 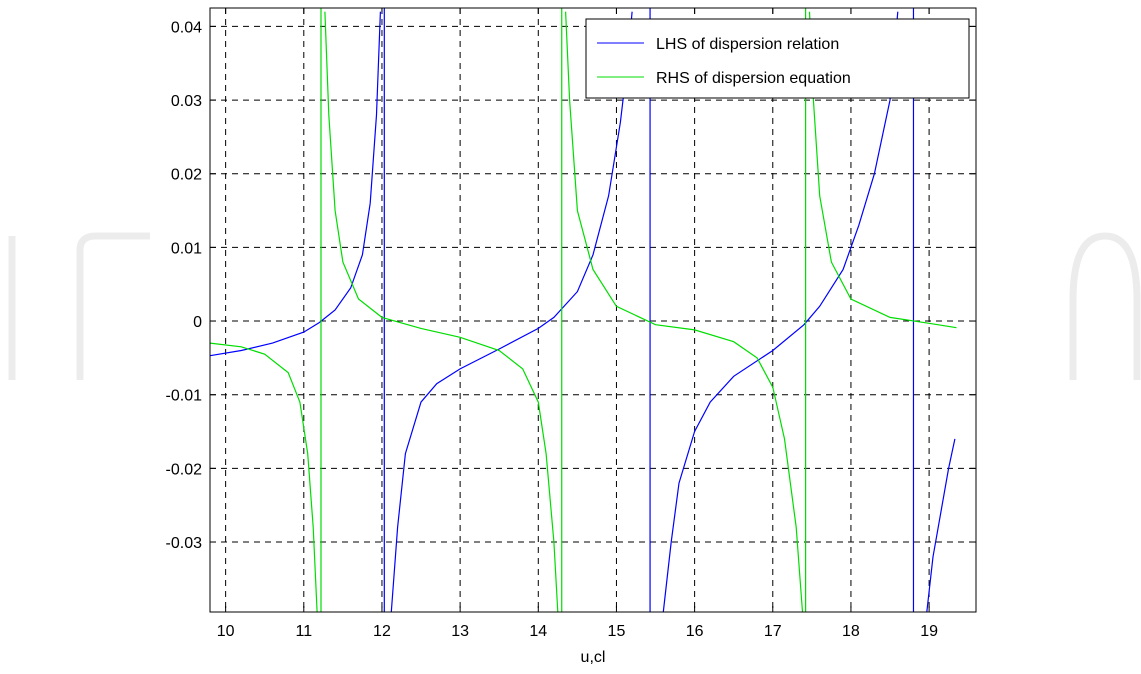 I want to click on y-tick-label: 0.02, so click(x=186, y=175).